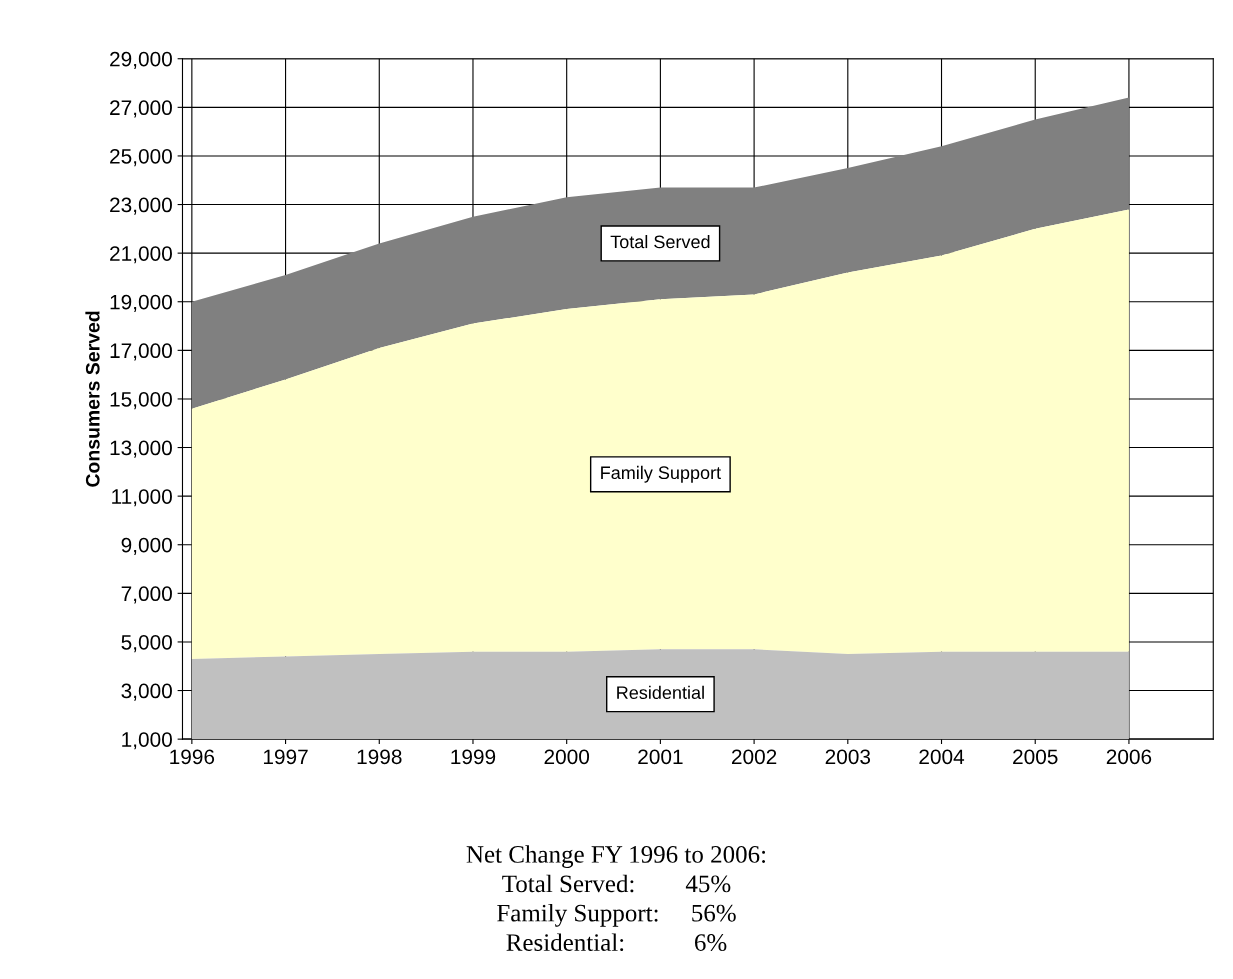  Describe the element at coordinates (616, 883) in the screenshot. I see `text: Total Served: 45%` at that location.